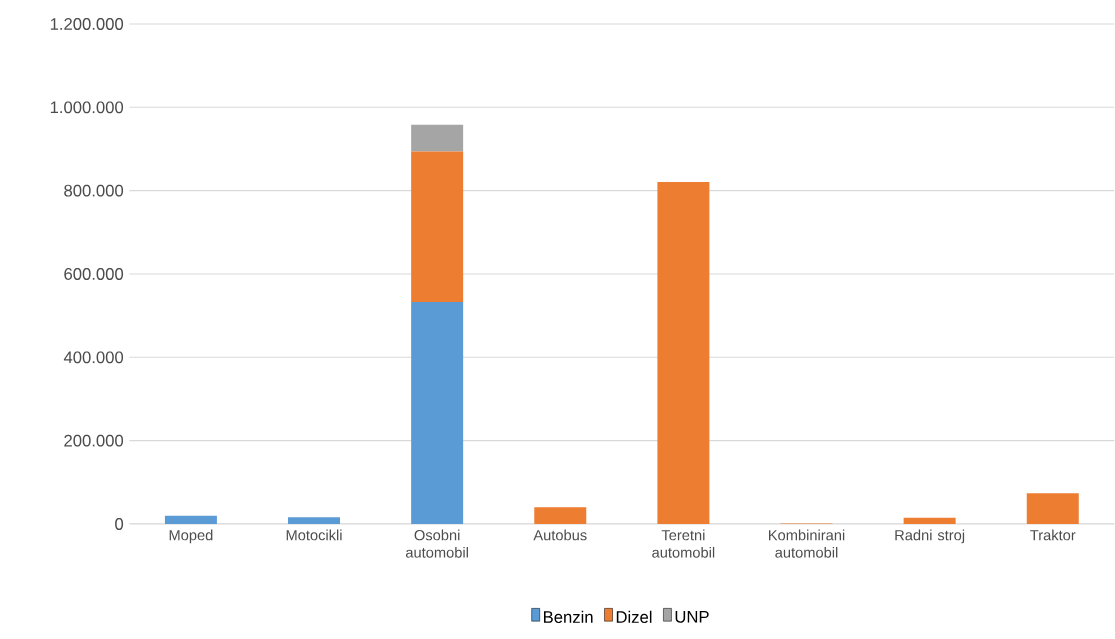  What do you see at coordinates (1053, 535) in the screenshot?
I see `x-tick-label: Traktor` at bounding box center [1053, 535].